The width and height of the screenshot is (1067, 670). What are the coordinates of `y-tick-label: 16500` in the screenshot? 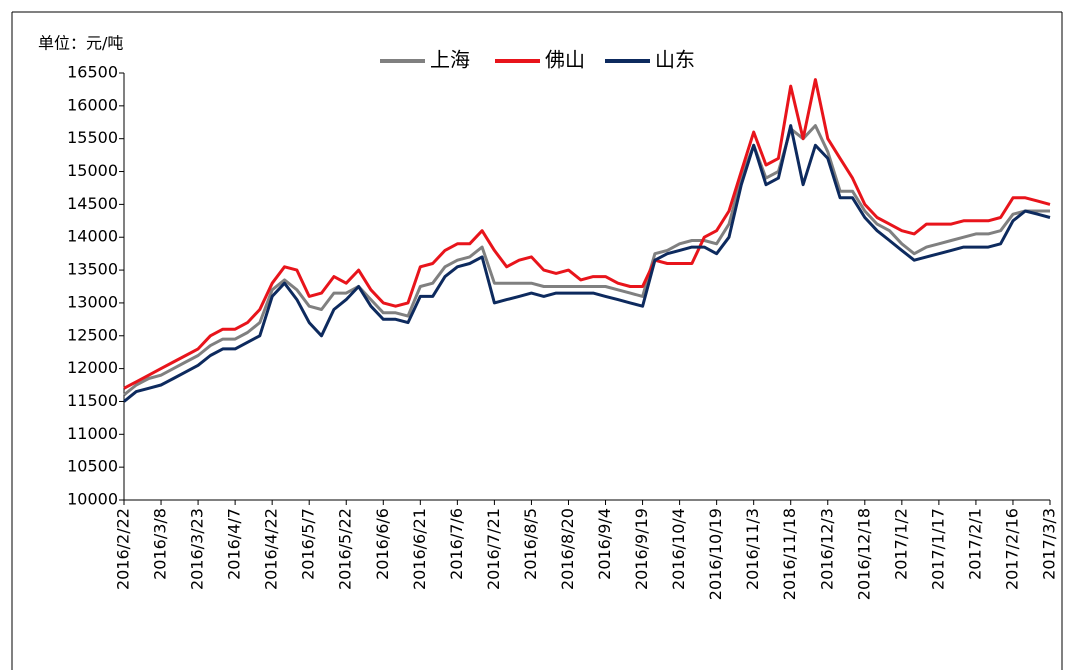 It's located at (92, 72).